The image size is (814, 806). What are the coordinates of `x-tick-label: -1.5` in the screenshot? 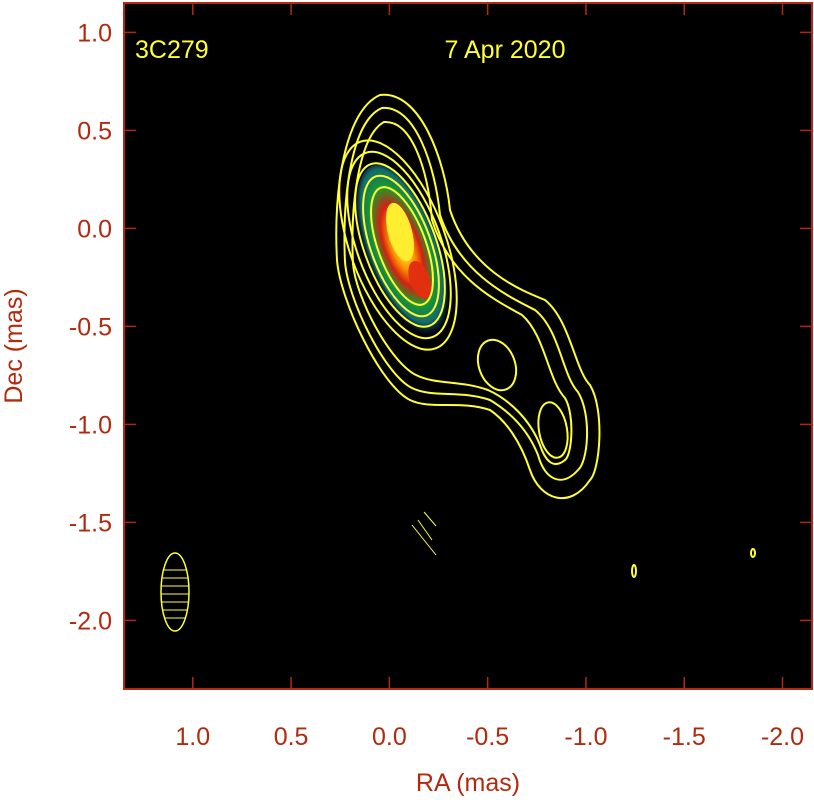 It's located at (684, 737).